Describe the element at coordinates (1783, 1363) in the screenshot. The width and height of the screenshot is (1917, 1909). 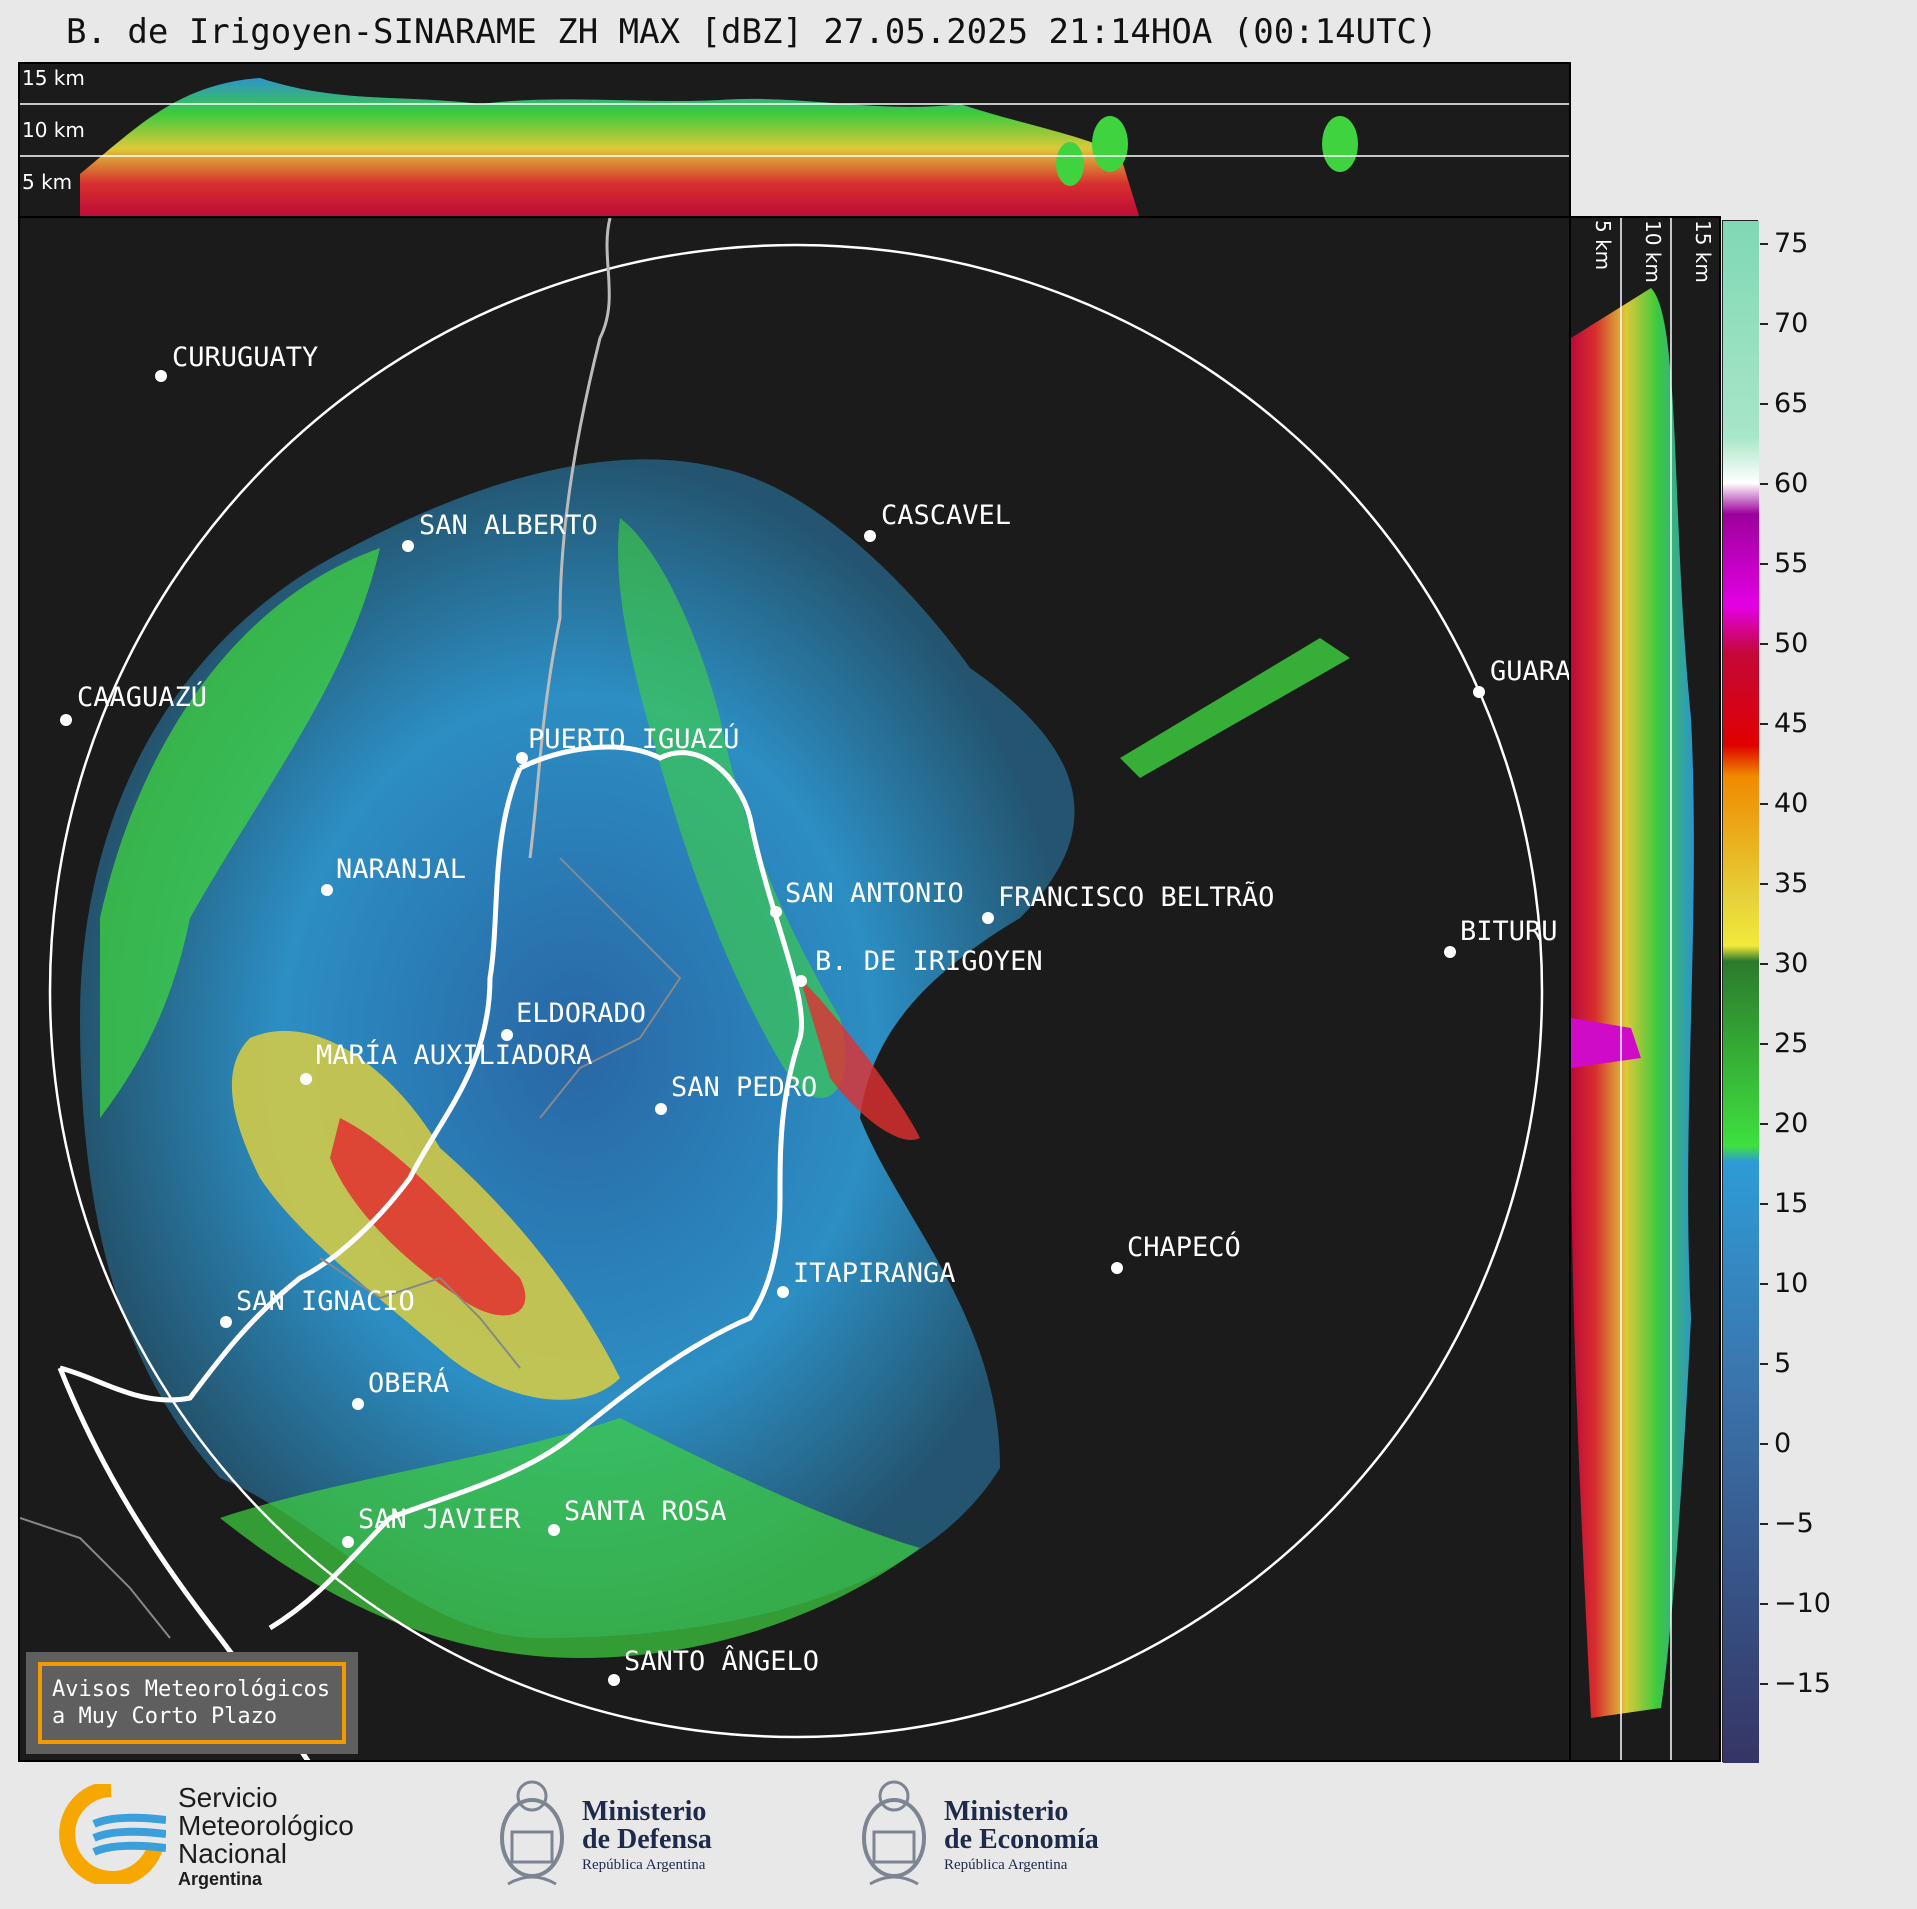
I see `colorbar-label: 5` at that location.